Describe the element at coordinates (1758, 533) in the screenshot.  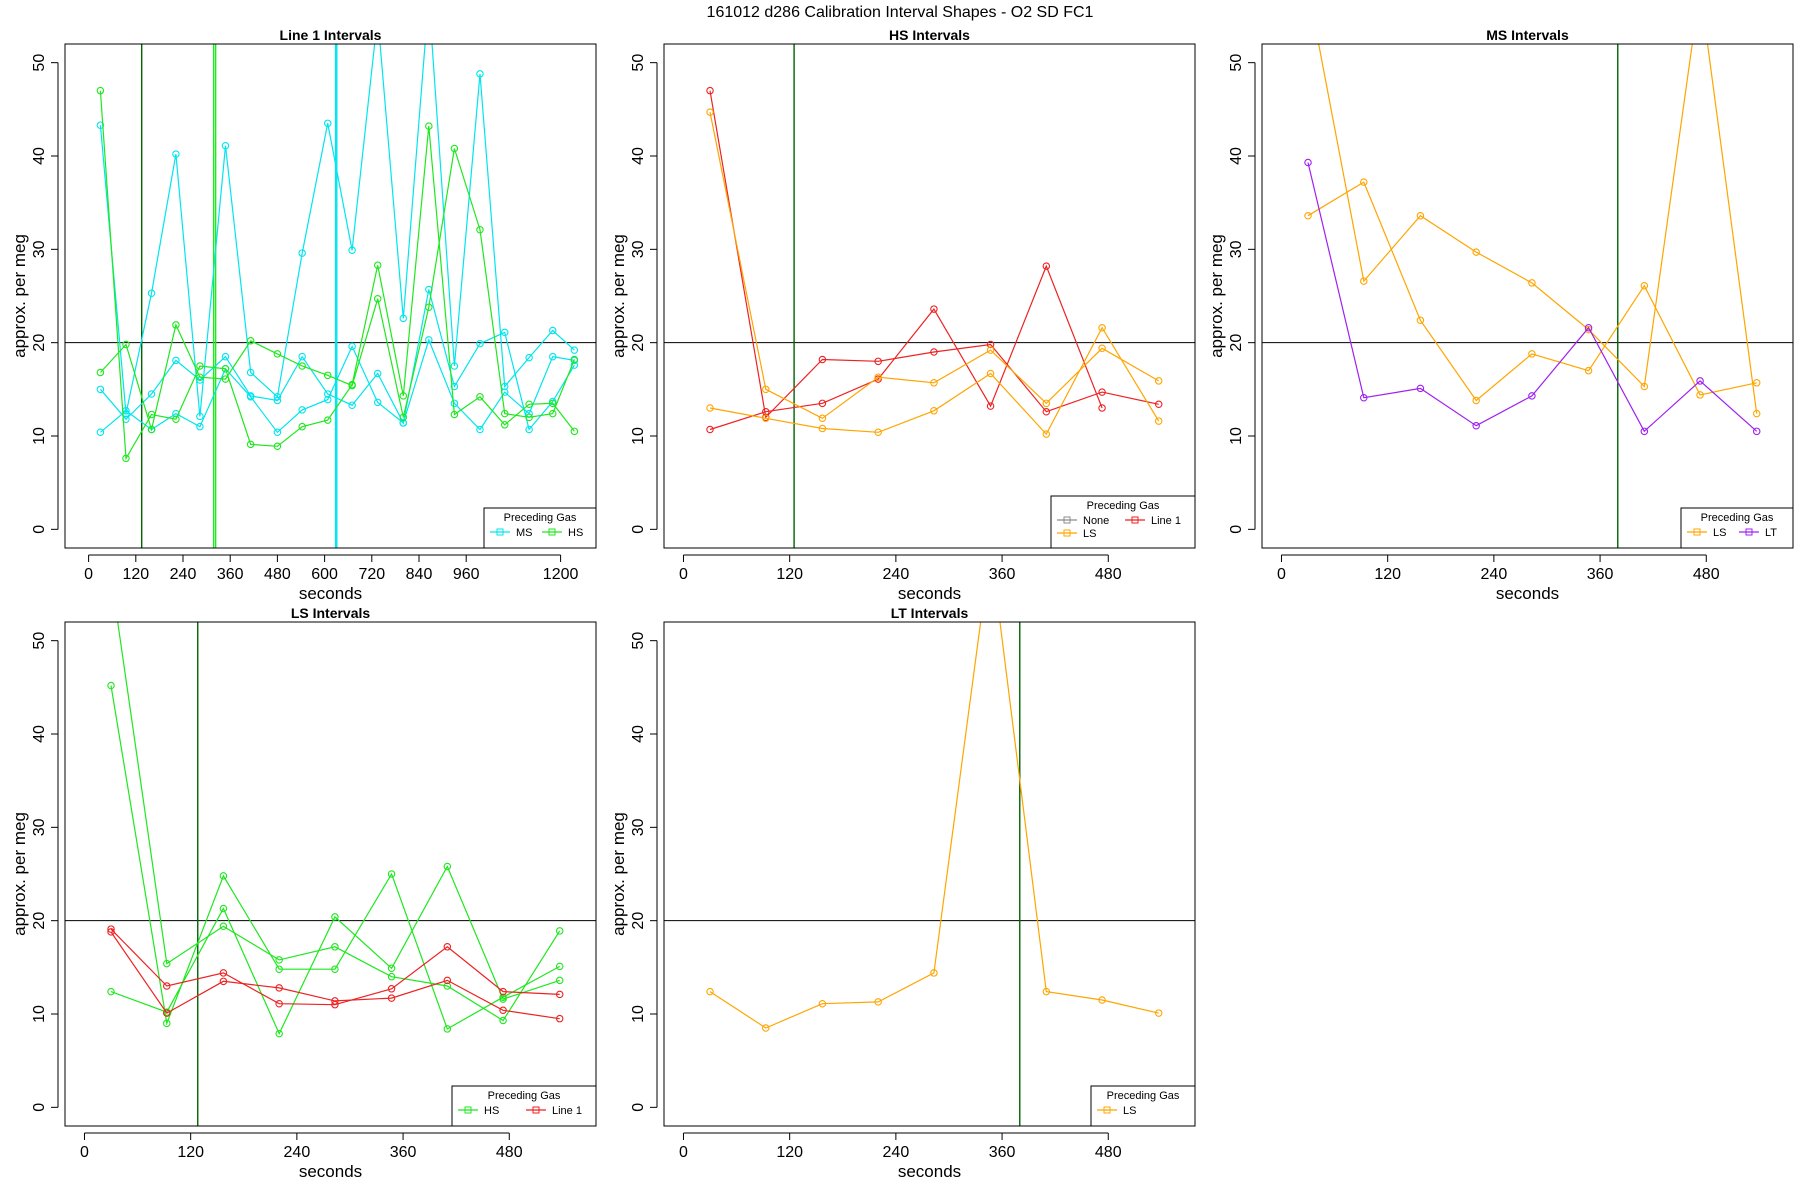
I see `legend-entry-lt: LT` at that location.